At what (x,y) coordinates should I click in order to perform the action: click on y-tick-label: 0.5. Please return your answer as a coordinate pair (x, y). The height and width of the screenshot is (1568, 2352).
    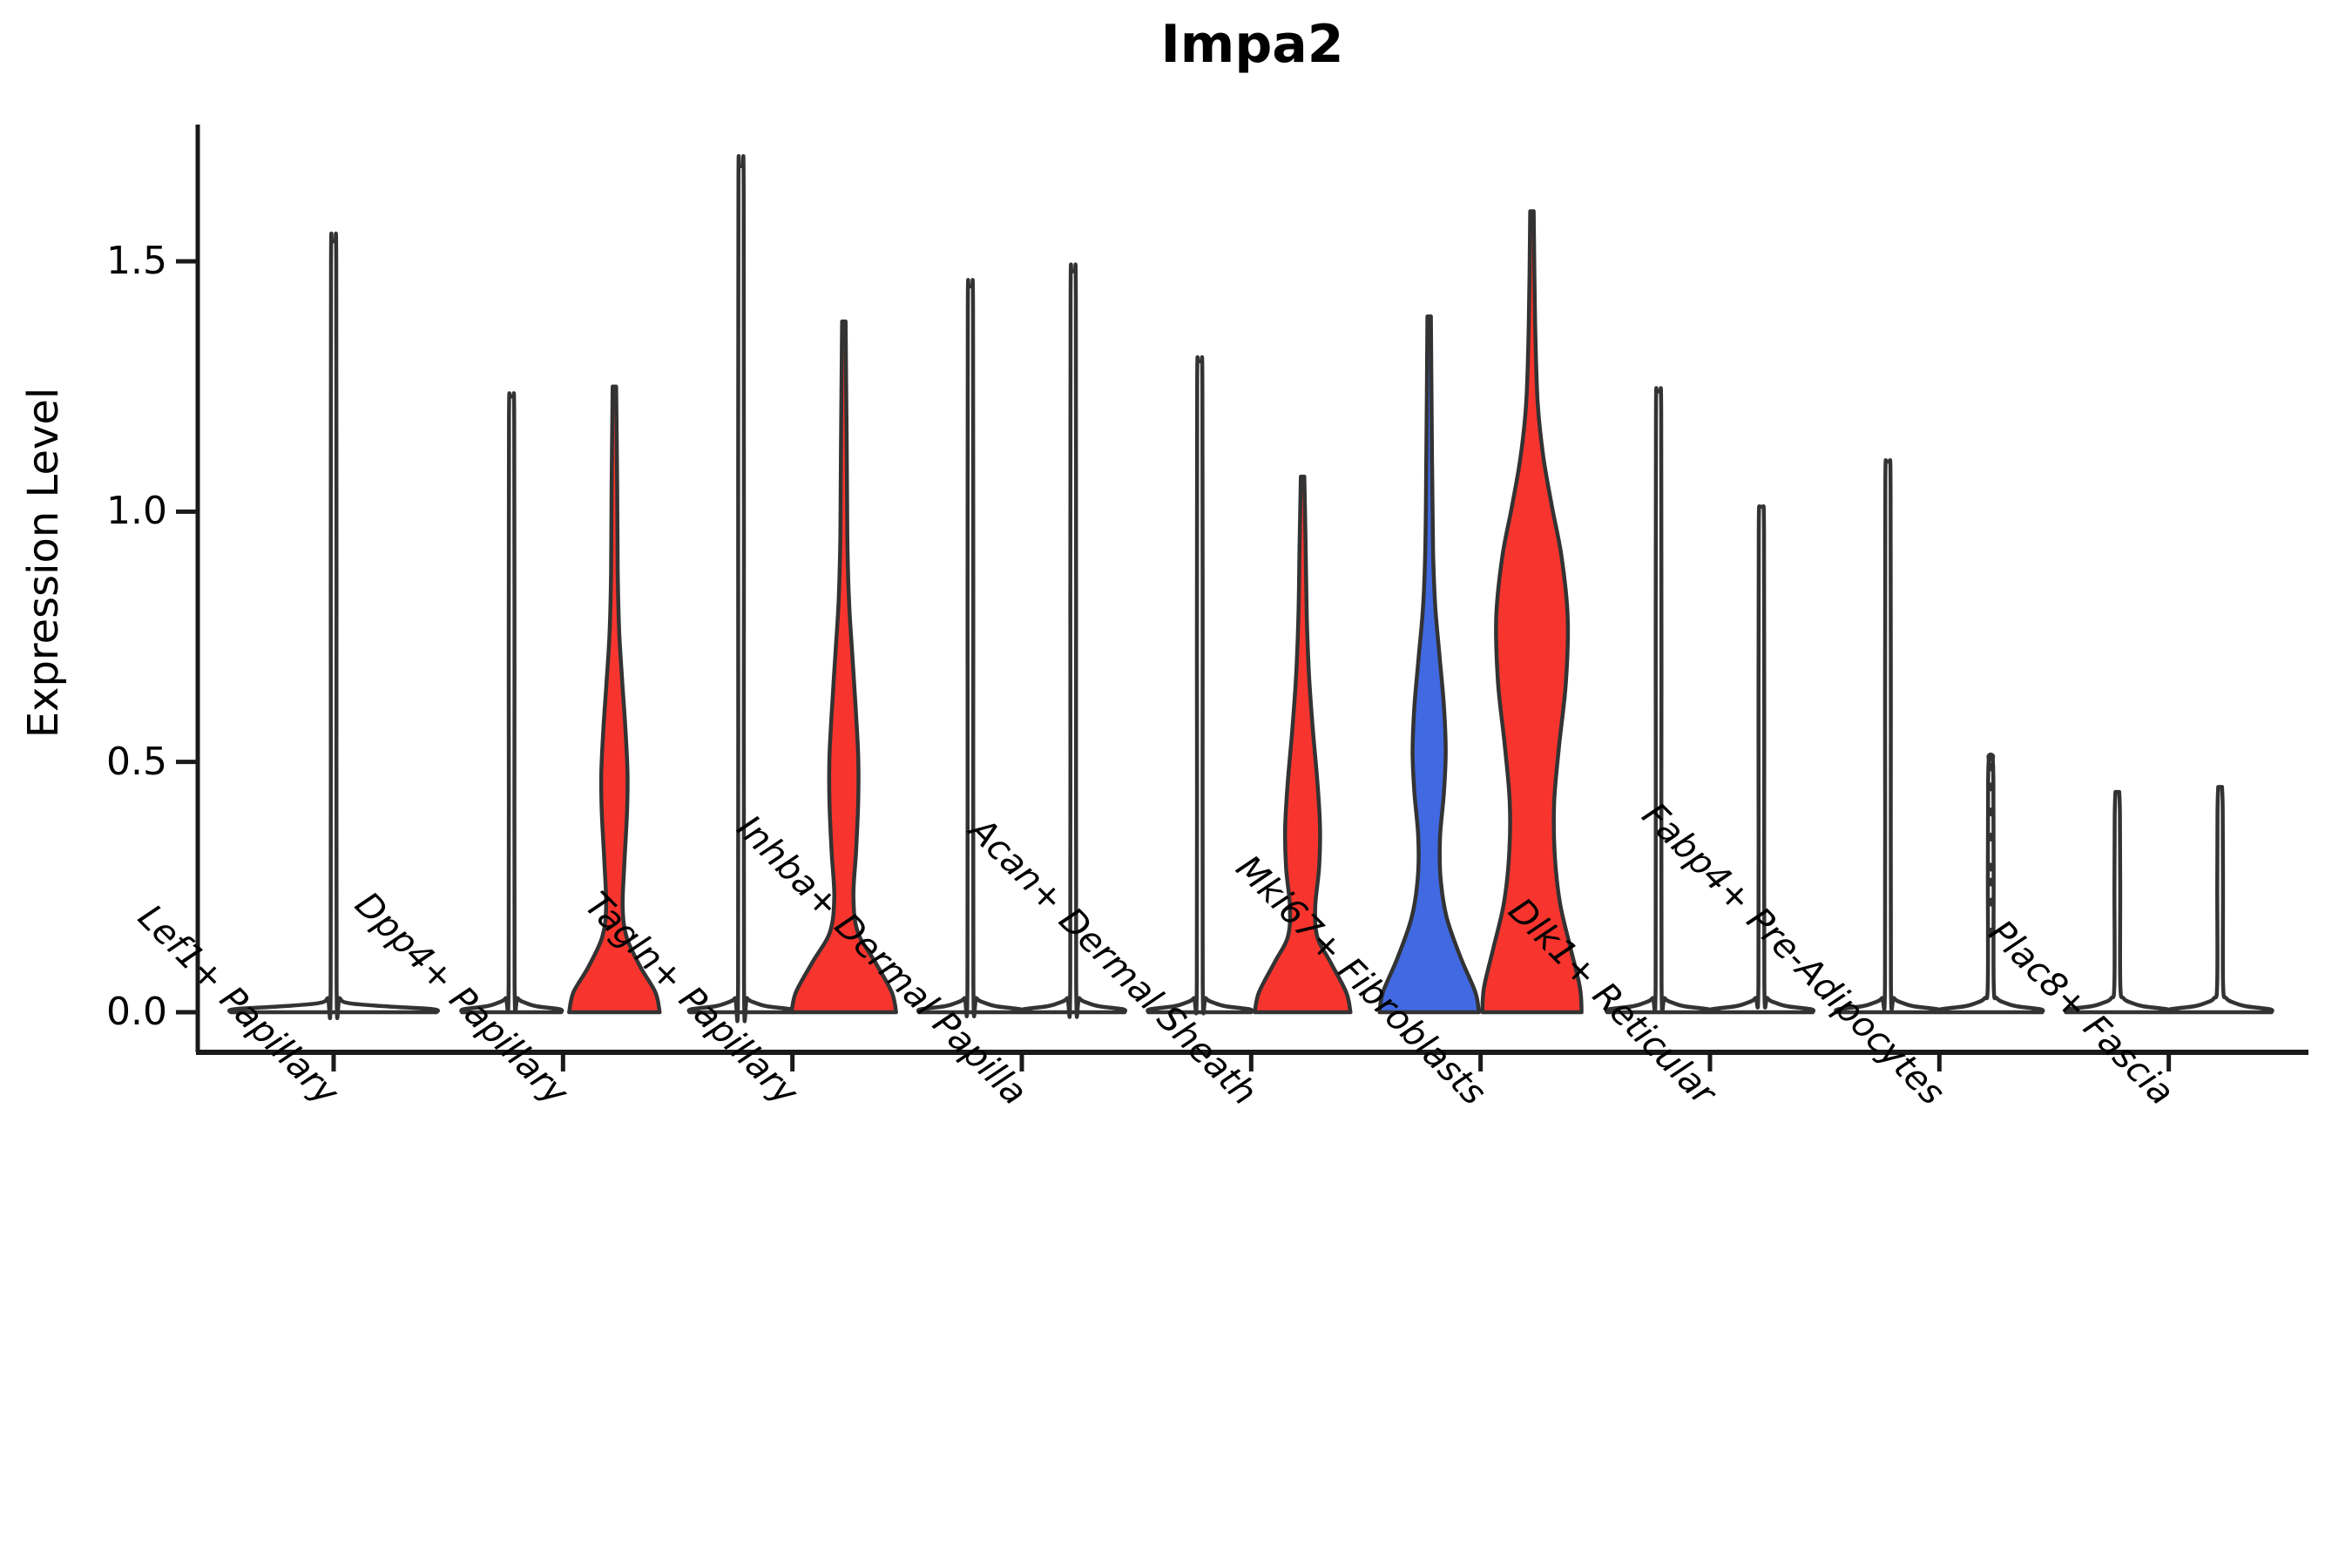
    Looking at the image, I should click on (136, 761).